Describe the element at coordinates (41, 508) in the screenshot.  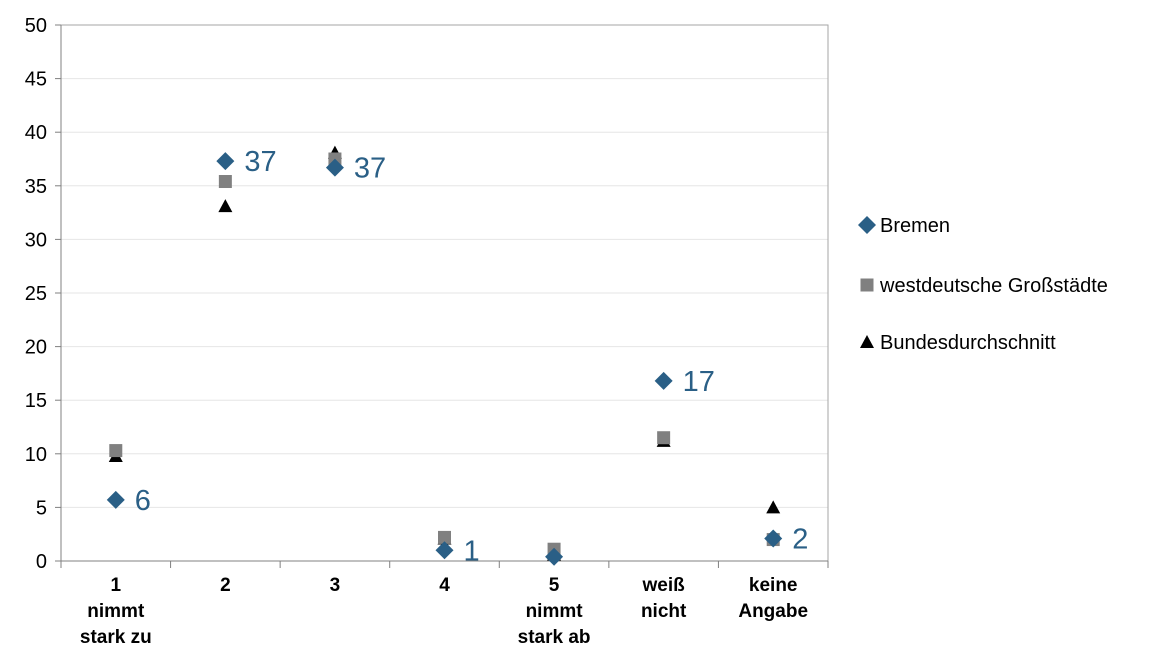
I see `y-tick-label: 5` at that location.